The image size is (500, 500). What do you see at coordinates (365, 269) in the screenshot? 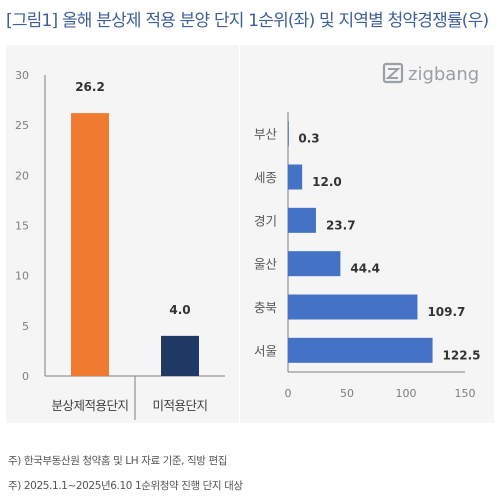
I see `data-label: 44.4` at bounding box center [365, 269].